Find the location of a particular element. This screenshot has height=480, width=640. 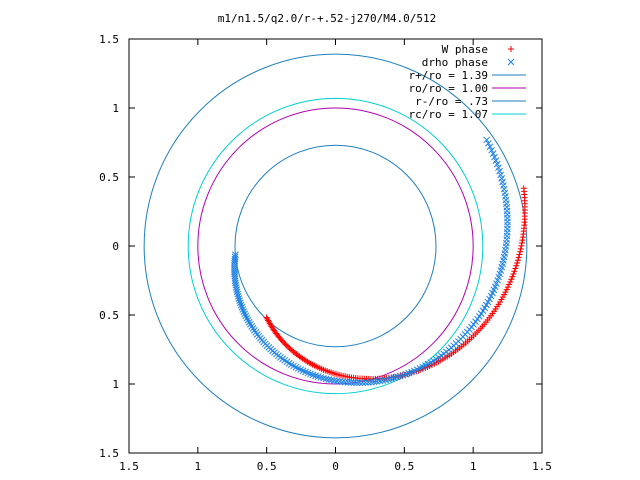

y-tick-label: 0 is located at coordinates (115, 246).